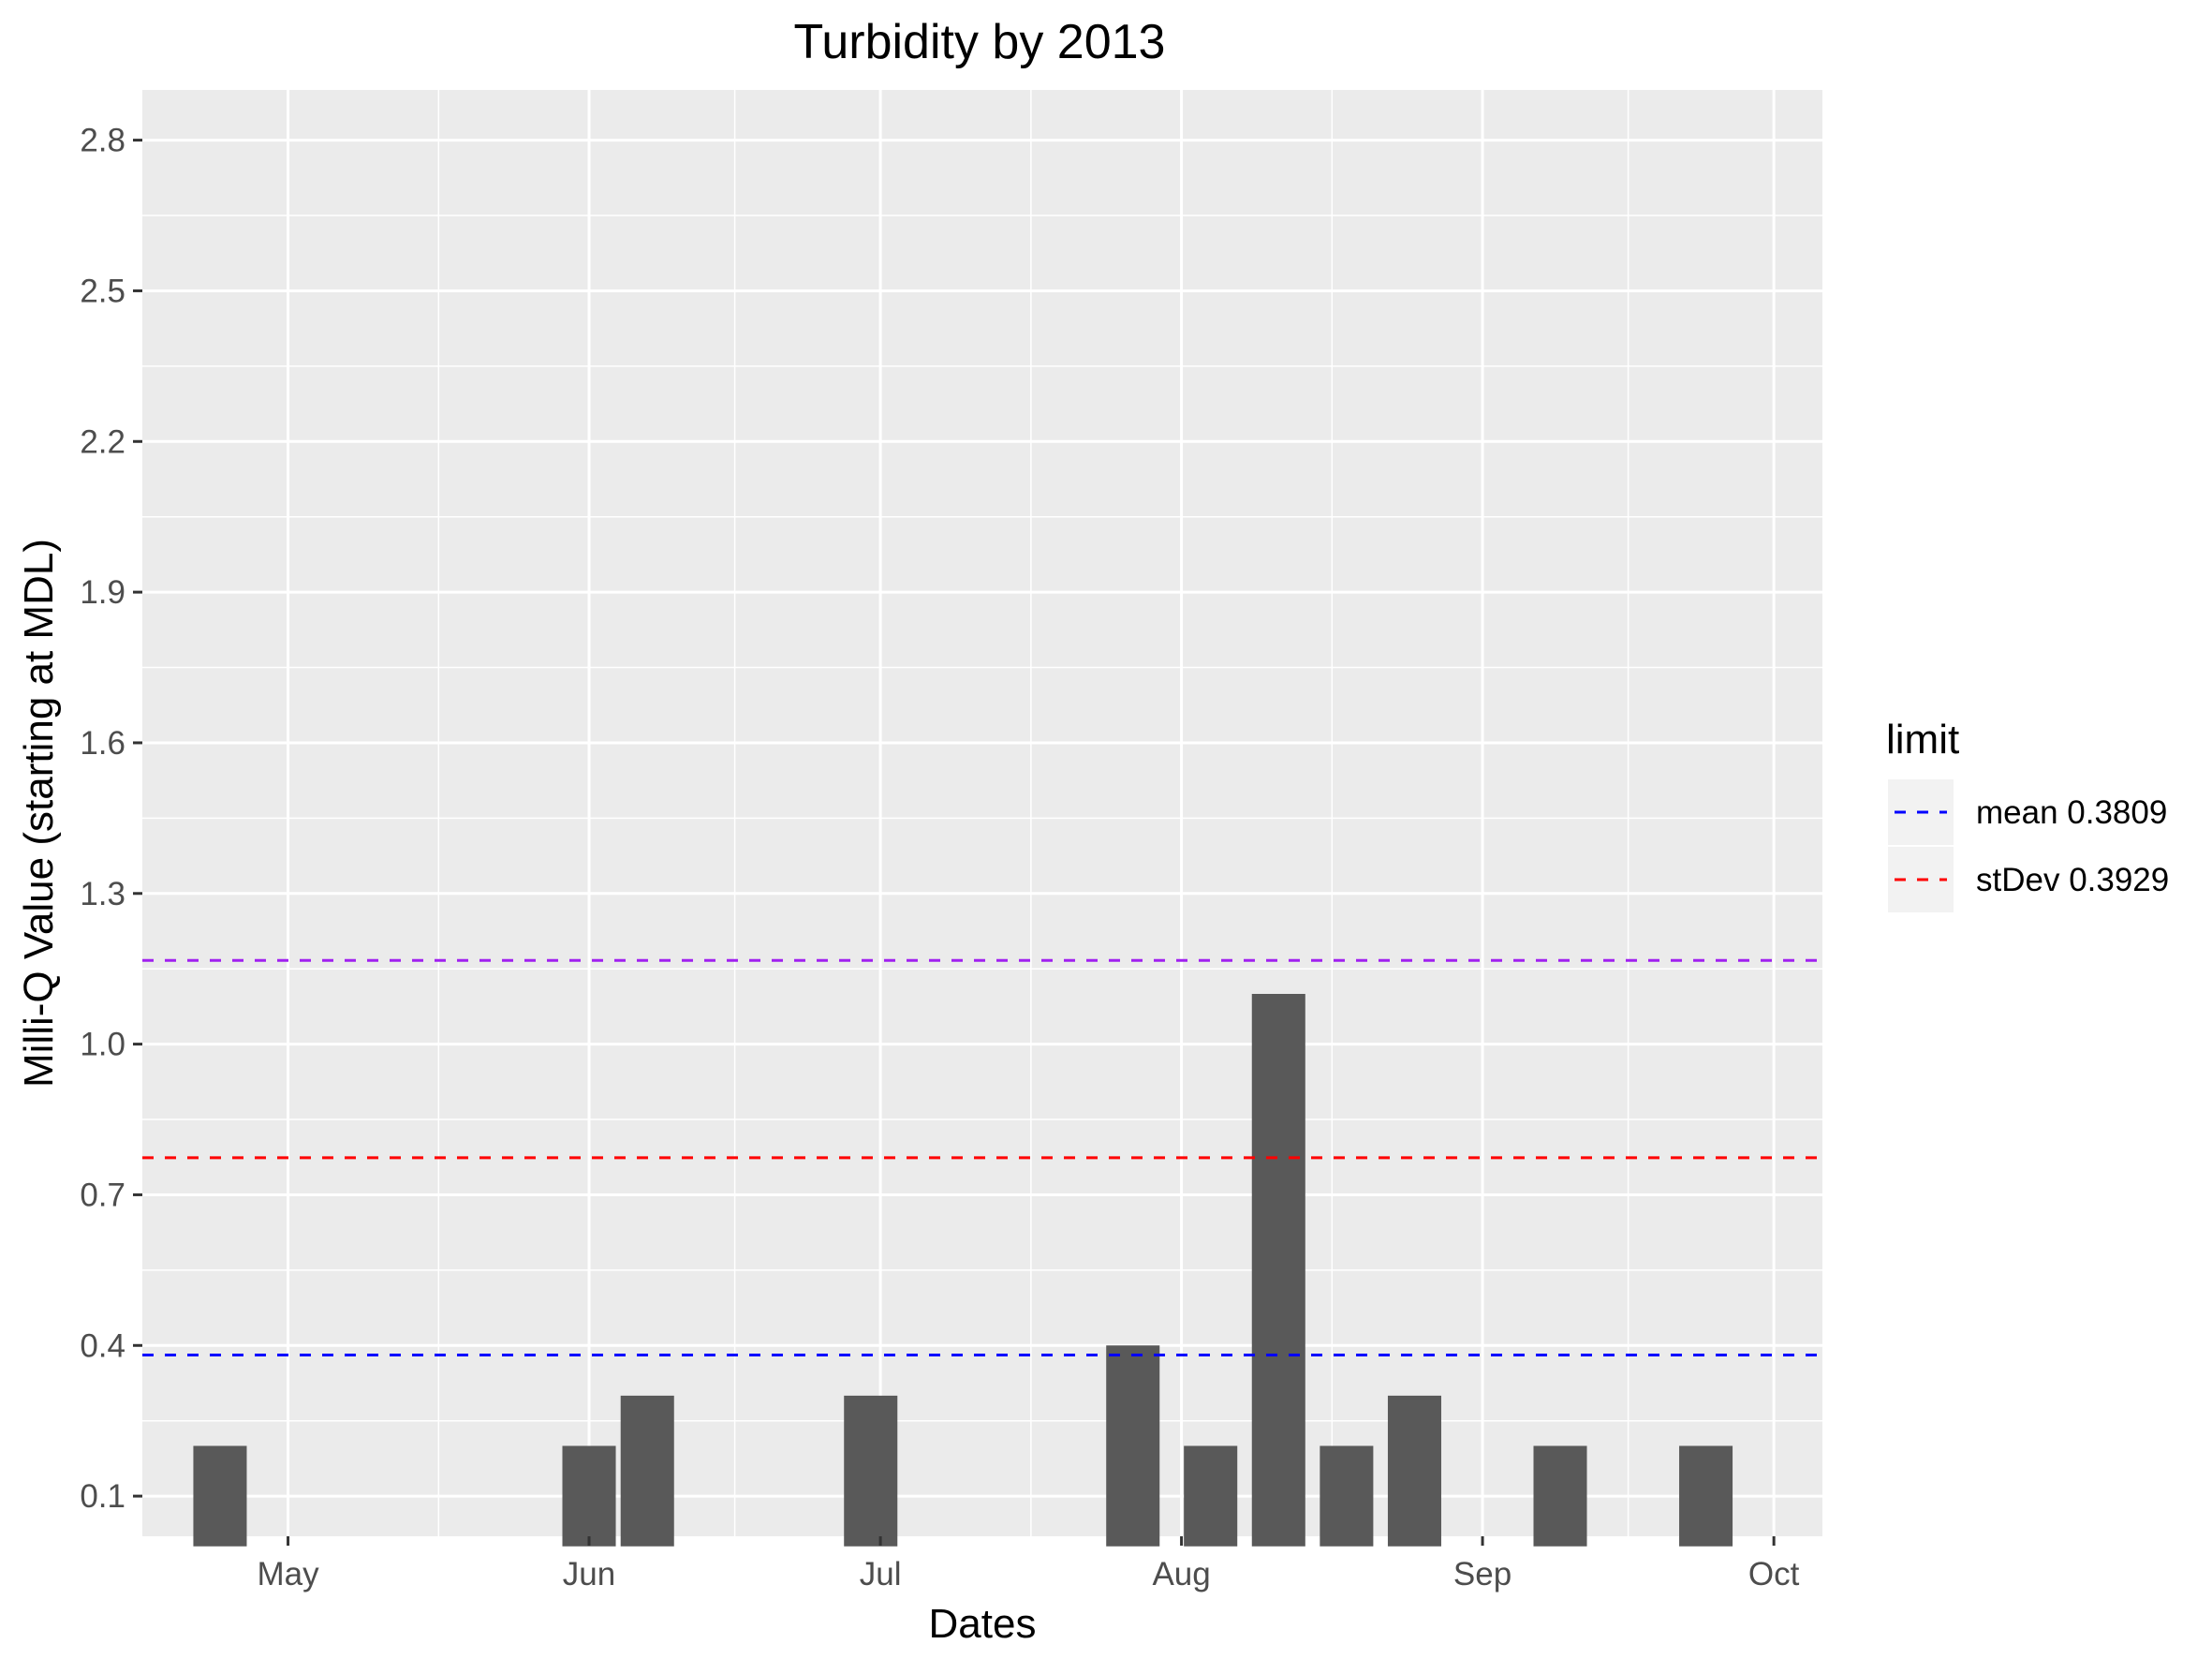 Image resolution: width=2212 pixels, height=1659 pixels. Describe the element at coordinates (102, 1345) in the screenshot. I see `y-tick-label: 0.4` at that location.